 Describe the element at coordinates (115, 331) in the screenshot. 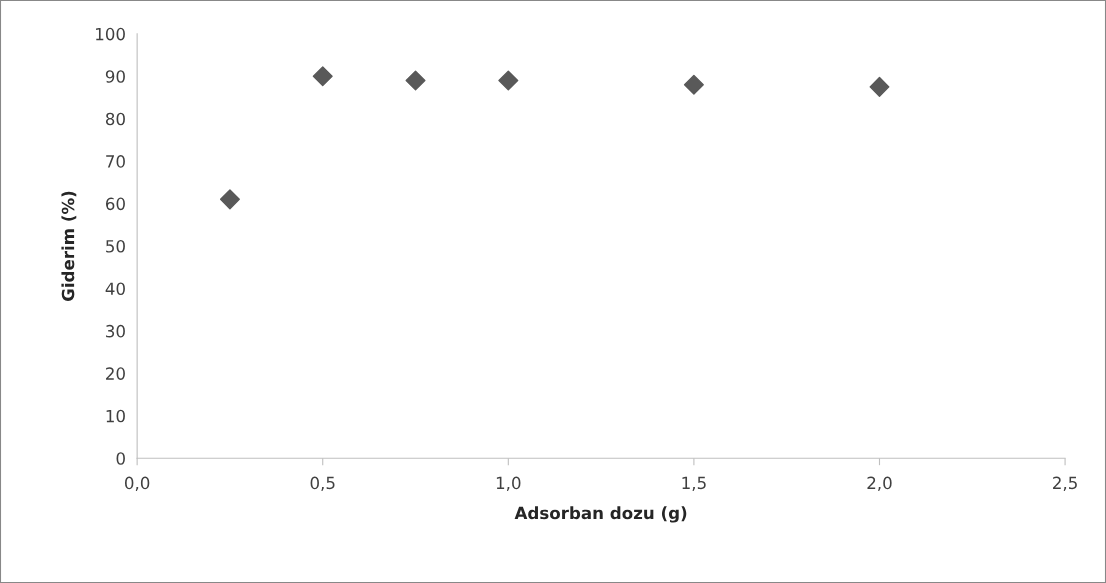

I see `y-tick-label: 30` at that location.